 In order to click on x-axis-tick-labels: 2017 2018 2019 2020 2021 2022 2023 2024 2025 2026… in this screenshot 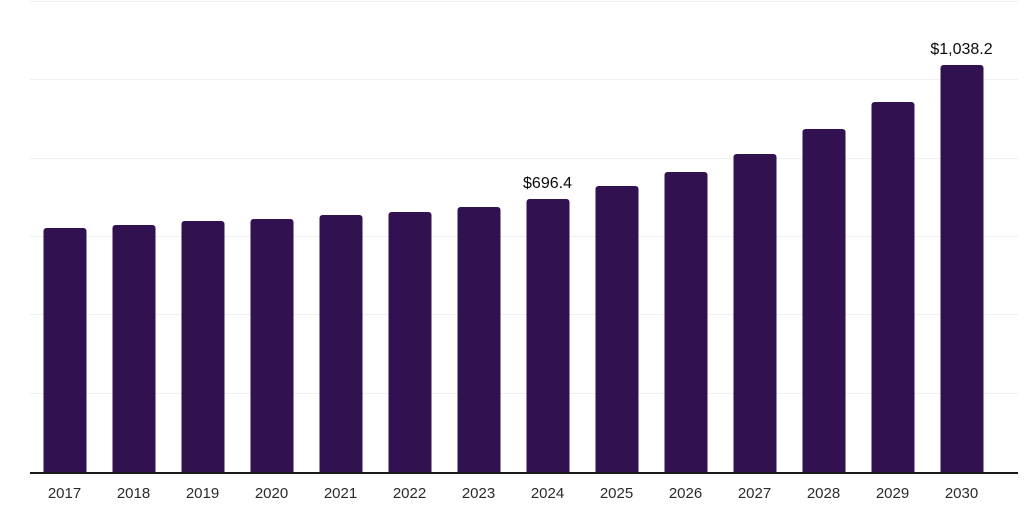, I will do `click(513, 493)`.